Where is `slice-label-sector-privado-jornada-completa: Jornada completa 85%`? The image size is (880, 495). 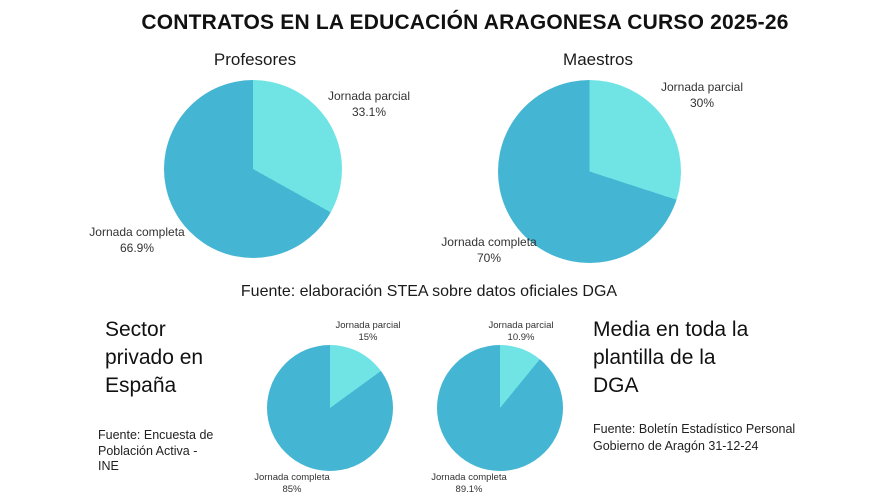
slice-label-sector-privado-jornada-completa: Jornada completa 85% is located at coordinates (292, 483).